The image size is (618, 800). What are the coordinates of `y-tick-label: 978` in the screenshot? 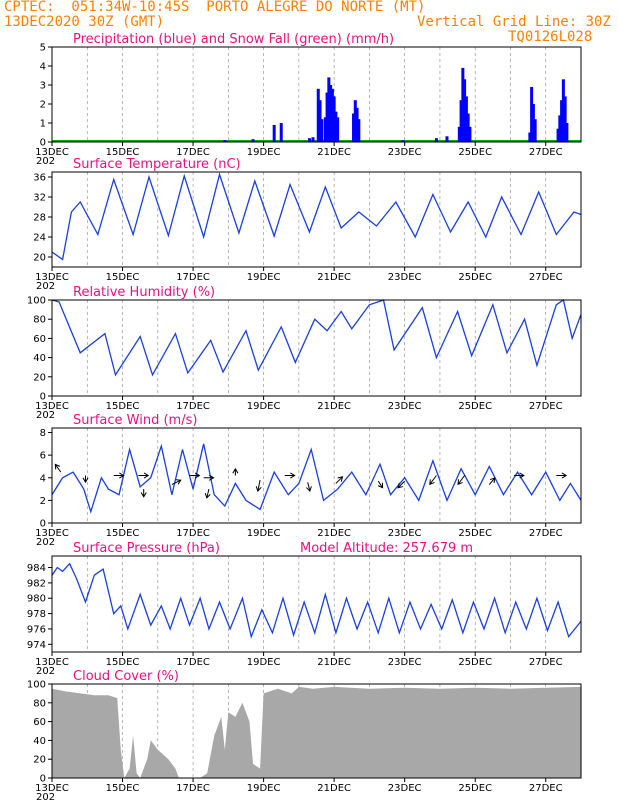 It's located at (36, 614).